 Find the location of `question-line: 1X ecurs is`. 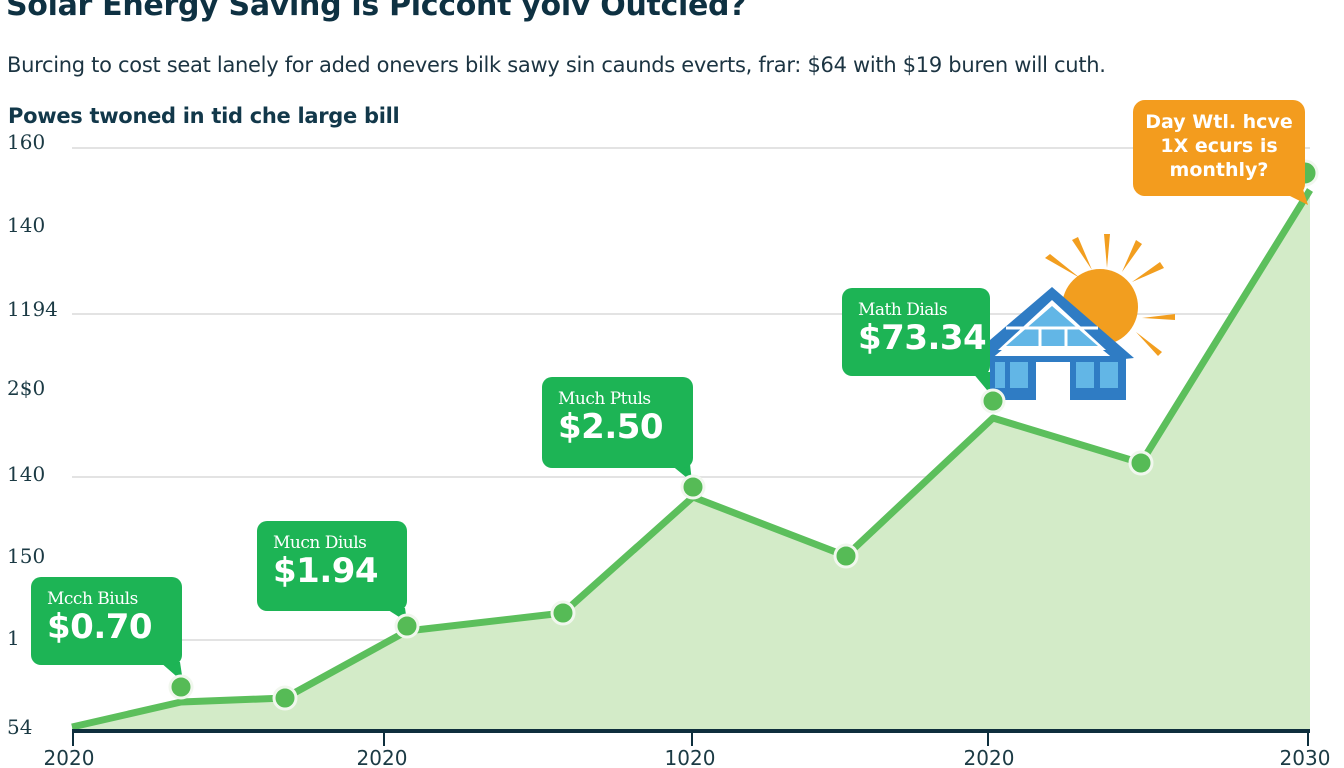

question-line: 1X ecurs is is located at coordinates (1219, 146).